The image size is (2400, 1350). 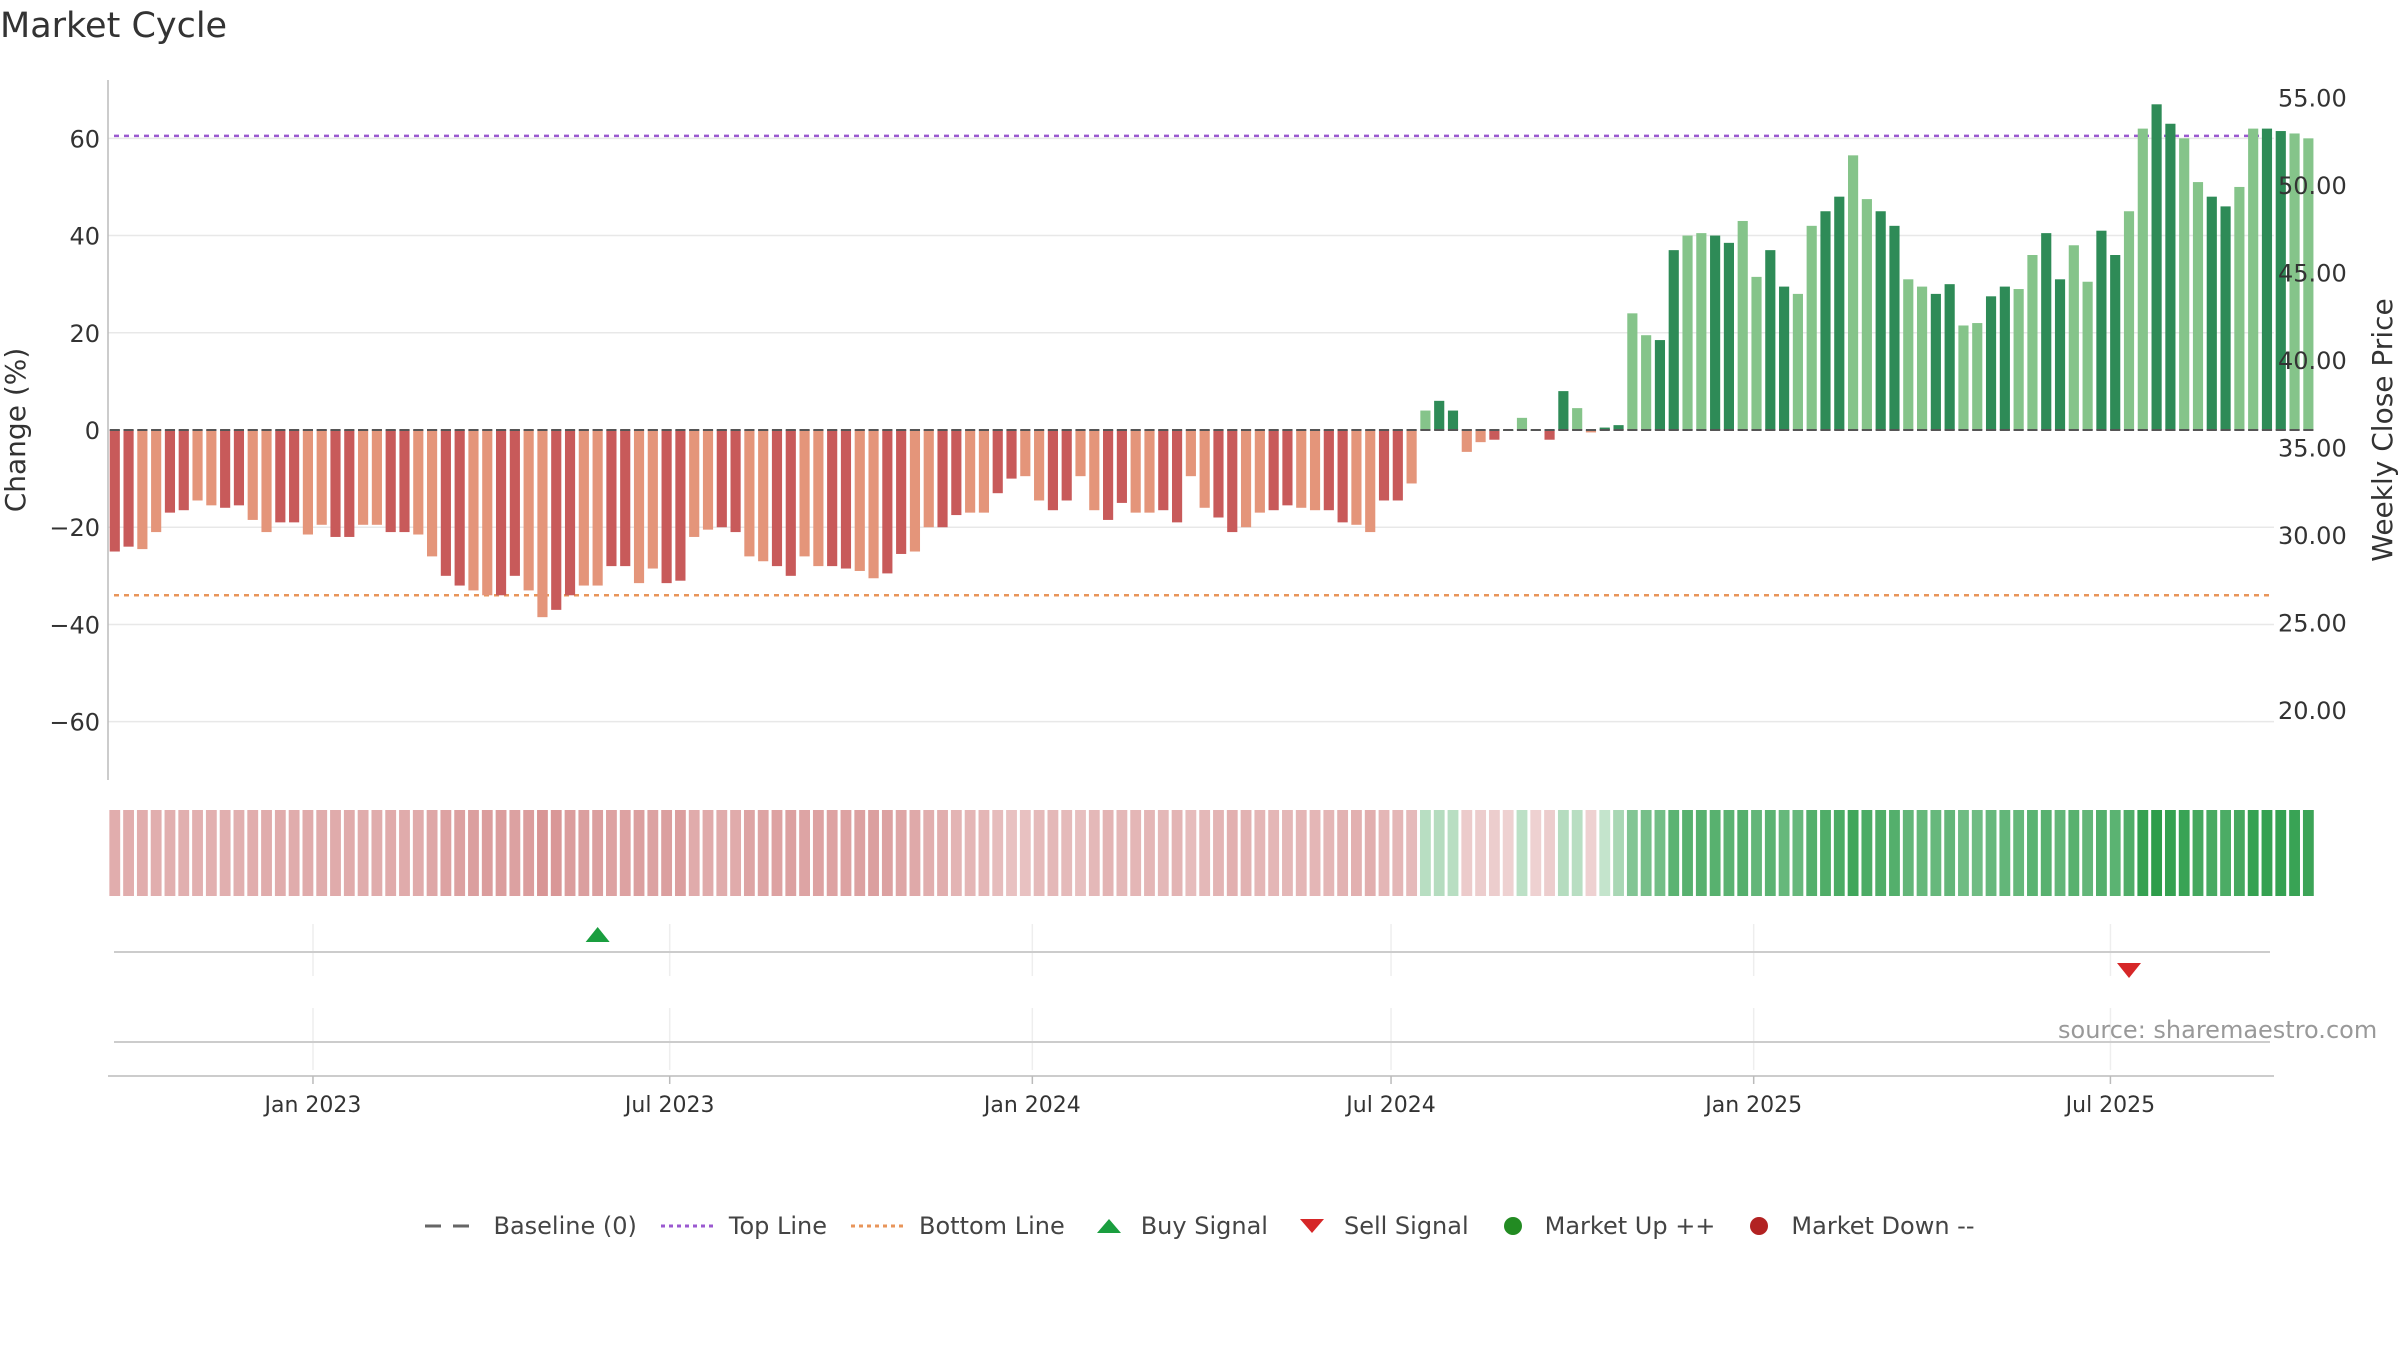 I want to click on legend-label: Buy Signal, so click(x=1204, y=1226).